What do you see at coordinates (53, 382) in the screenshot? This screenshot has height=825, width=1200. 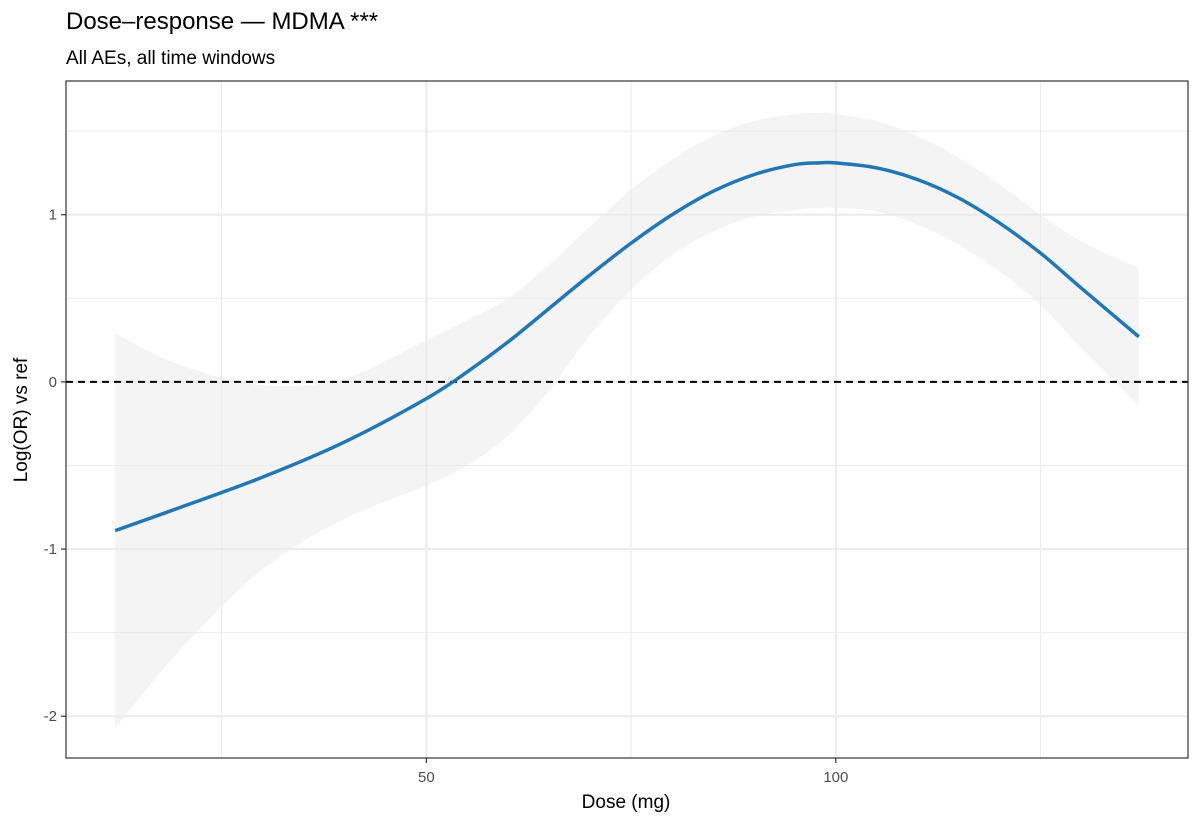 I see `y-tick-label: 0` at bounding box center [53, 382].